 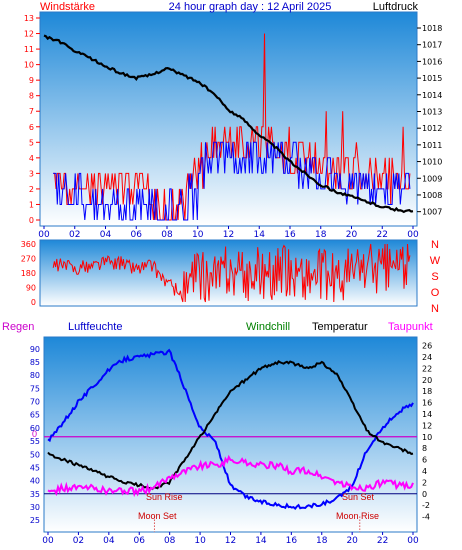 I want to click on humidity-y-tick-label: 55, so click(x=35, y=441).